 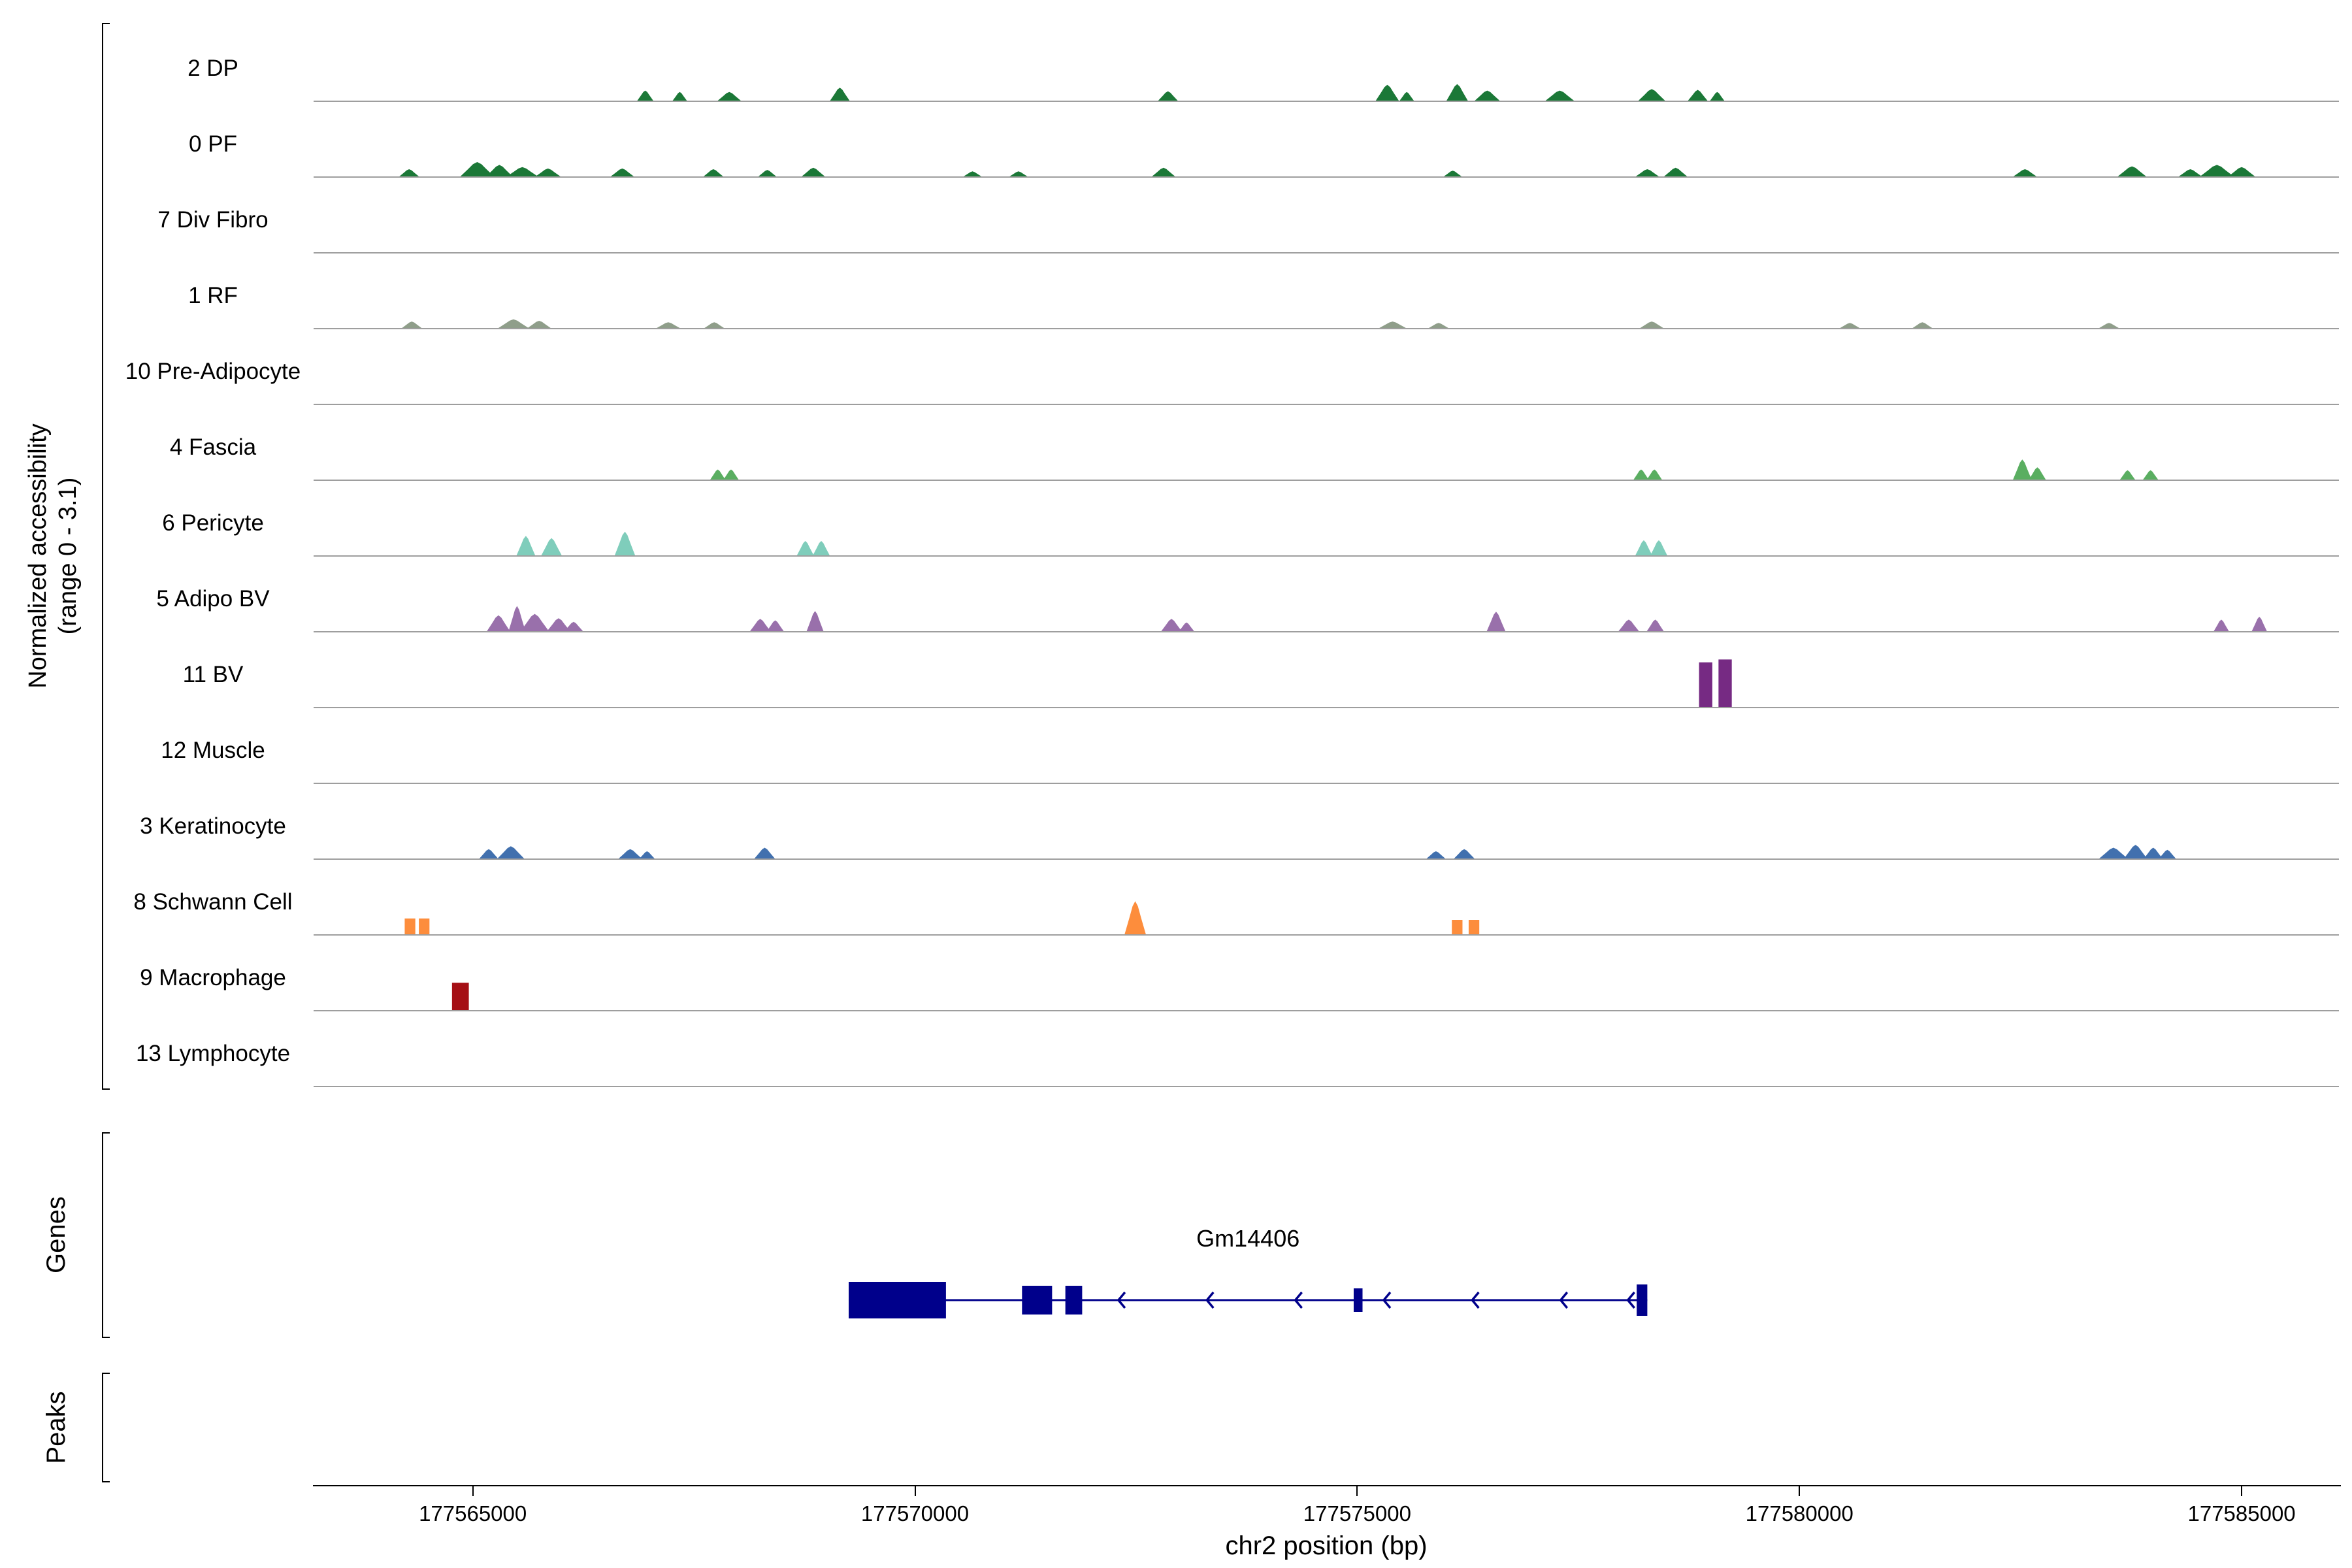 I want to click on x-tick-label: 177570000, so click(x=915, y=1513).